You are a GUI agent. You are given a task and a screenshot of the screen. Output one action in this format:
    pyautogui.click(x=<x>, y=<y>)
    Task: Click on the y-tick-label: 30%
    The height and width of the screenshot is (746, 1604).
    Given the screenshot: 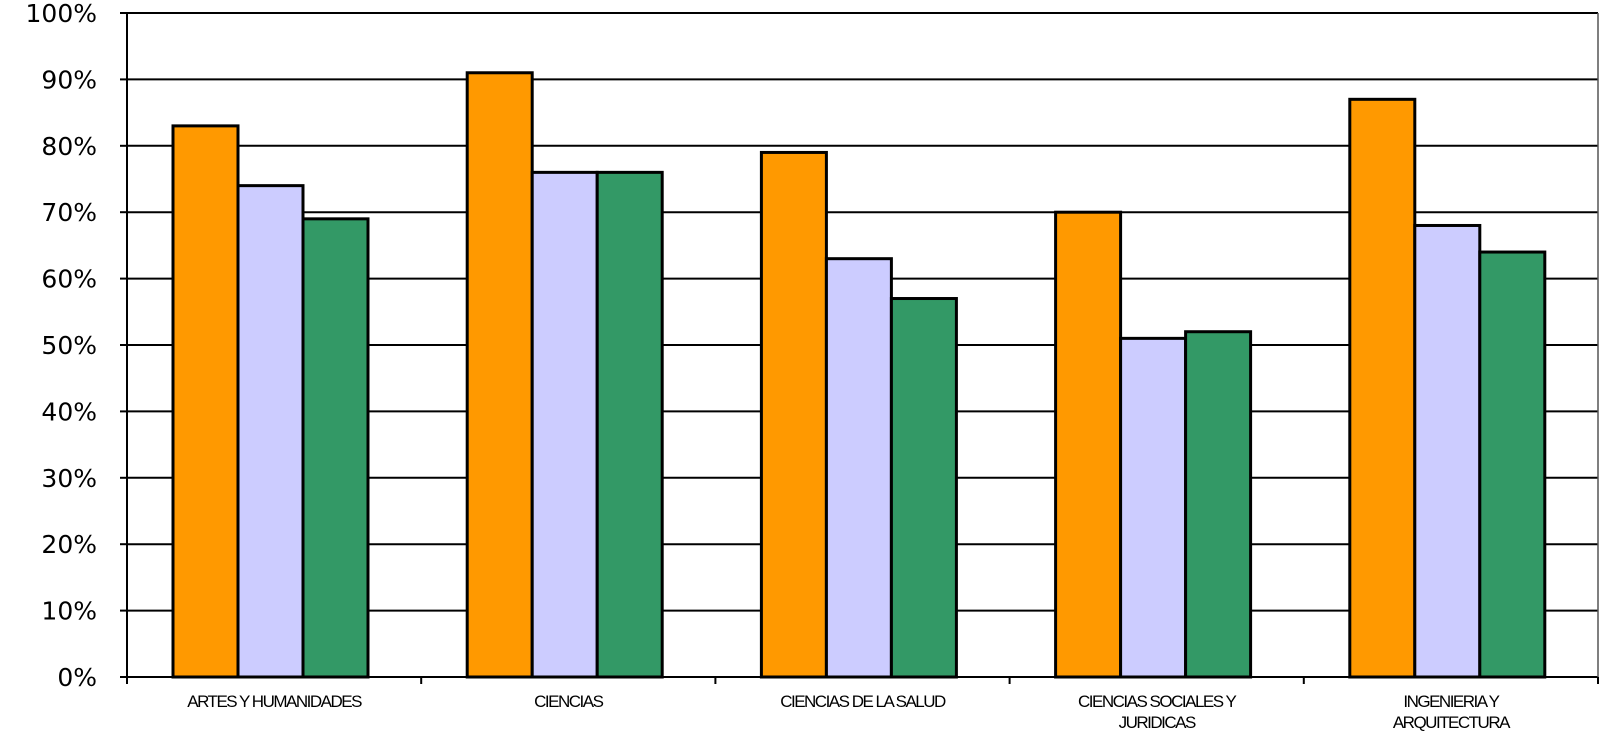 What is the action you would take?
    pyautogui.click(x=69, y=478)
    